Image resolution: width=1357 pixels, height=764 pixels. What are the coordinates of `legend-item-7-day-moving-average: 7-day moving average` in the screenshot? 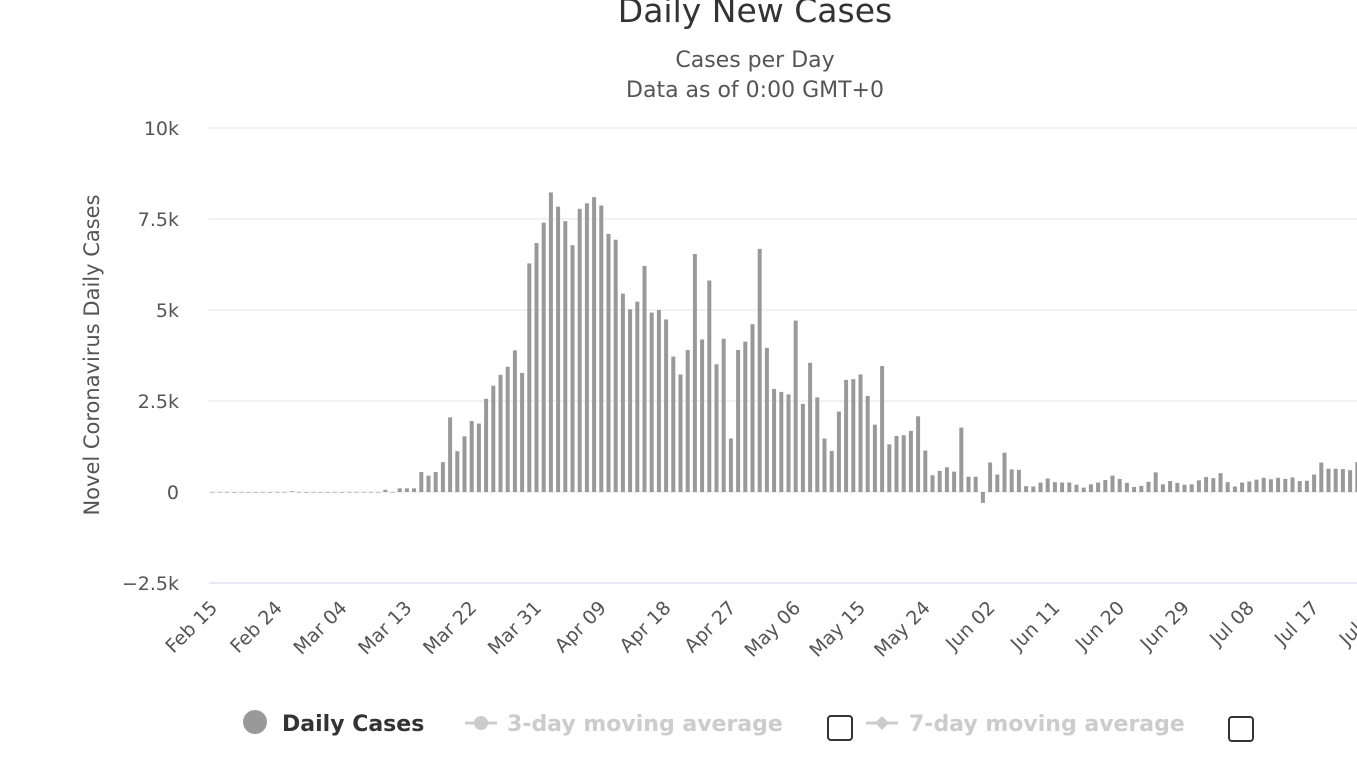 It's located at (1025, 724).